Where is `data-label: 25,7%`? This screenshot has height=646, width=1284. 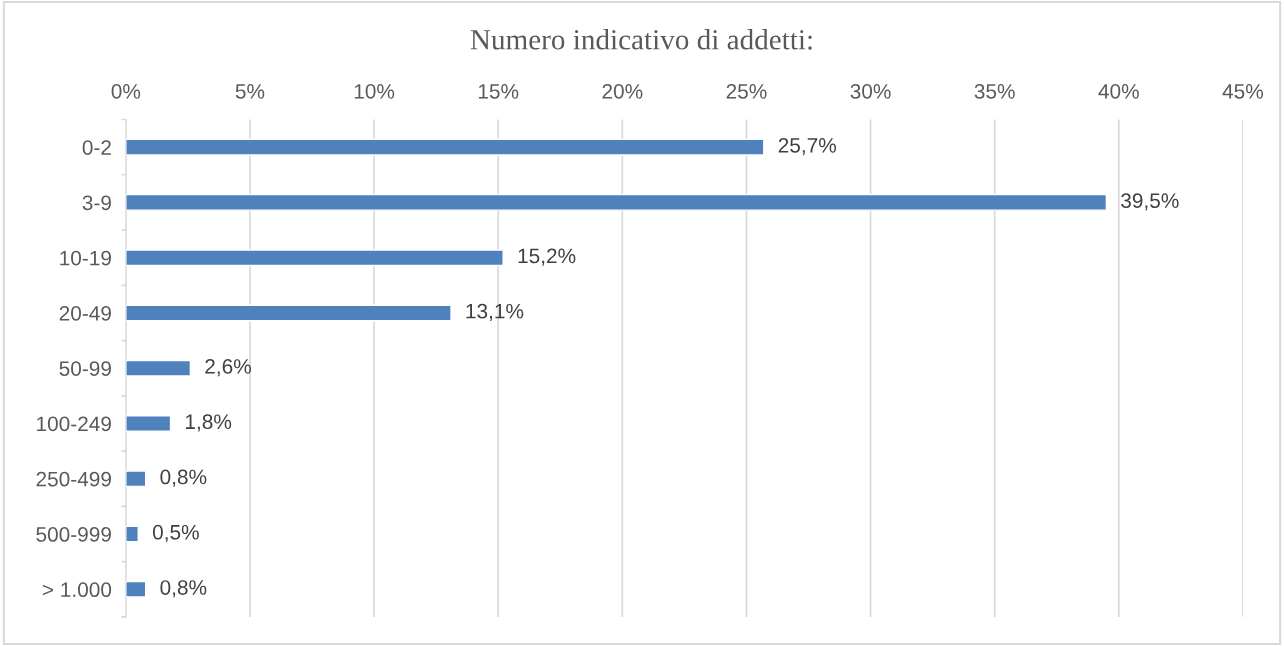
data-label: 25,7% is located at coordinates (807, 146).